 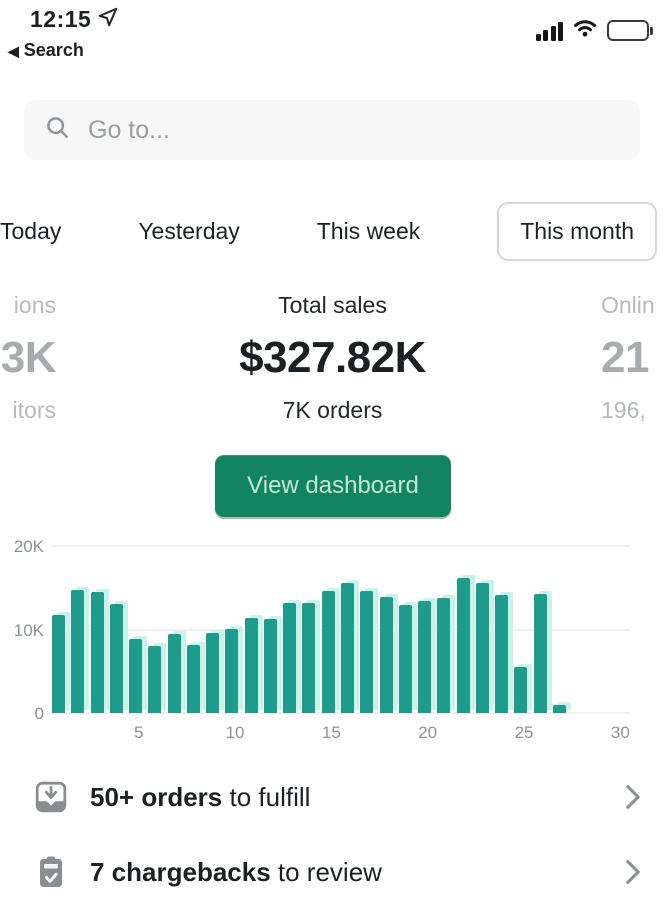 I want to click on search-icon, so click(x=58, y=130).